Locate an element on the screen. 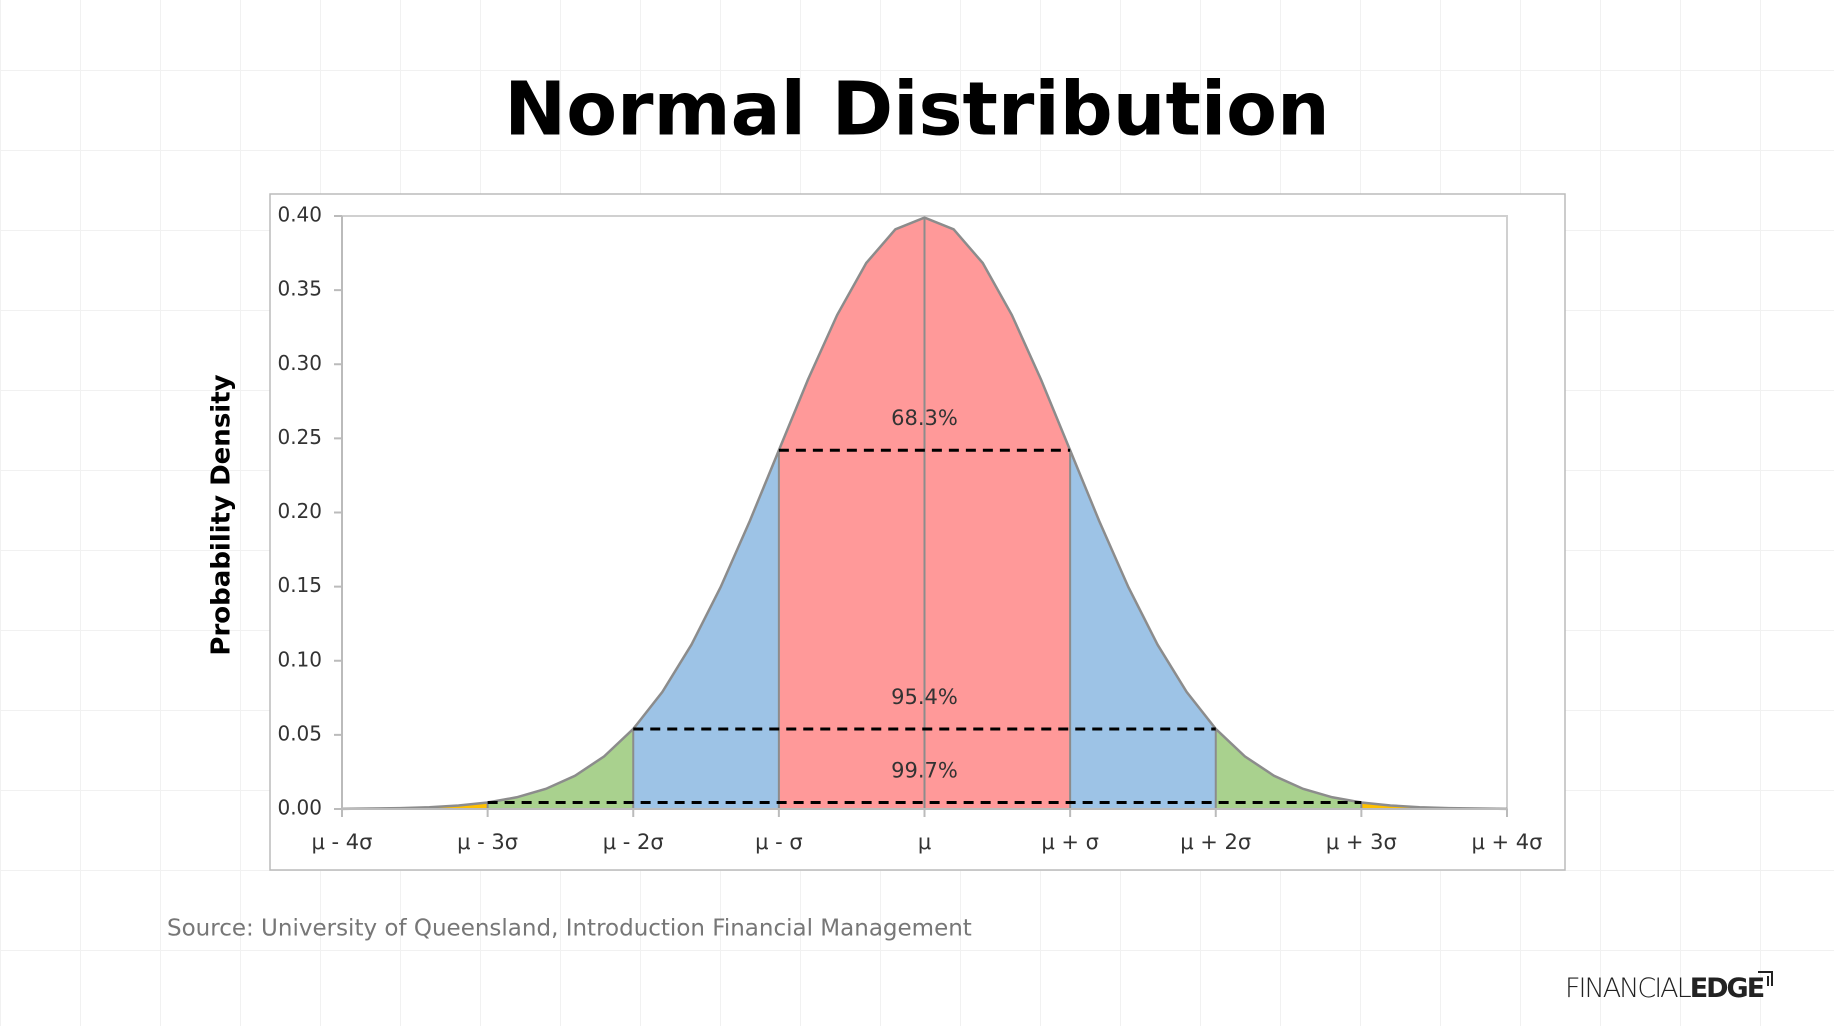 The width and height of the screenshot is (1834, 1026). x-tick-label: μ - σ is located at coordinates (779, 842).